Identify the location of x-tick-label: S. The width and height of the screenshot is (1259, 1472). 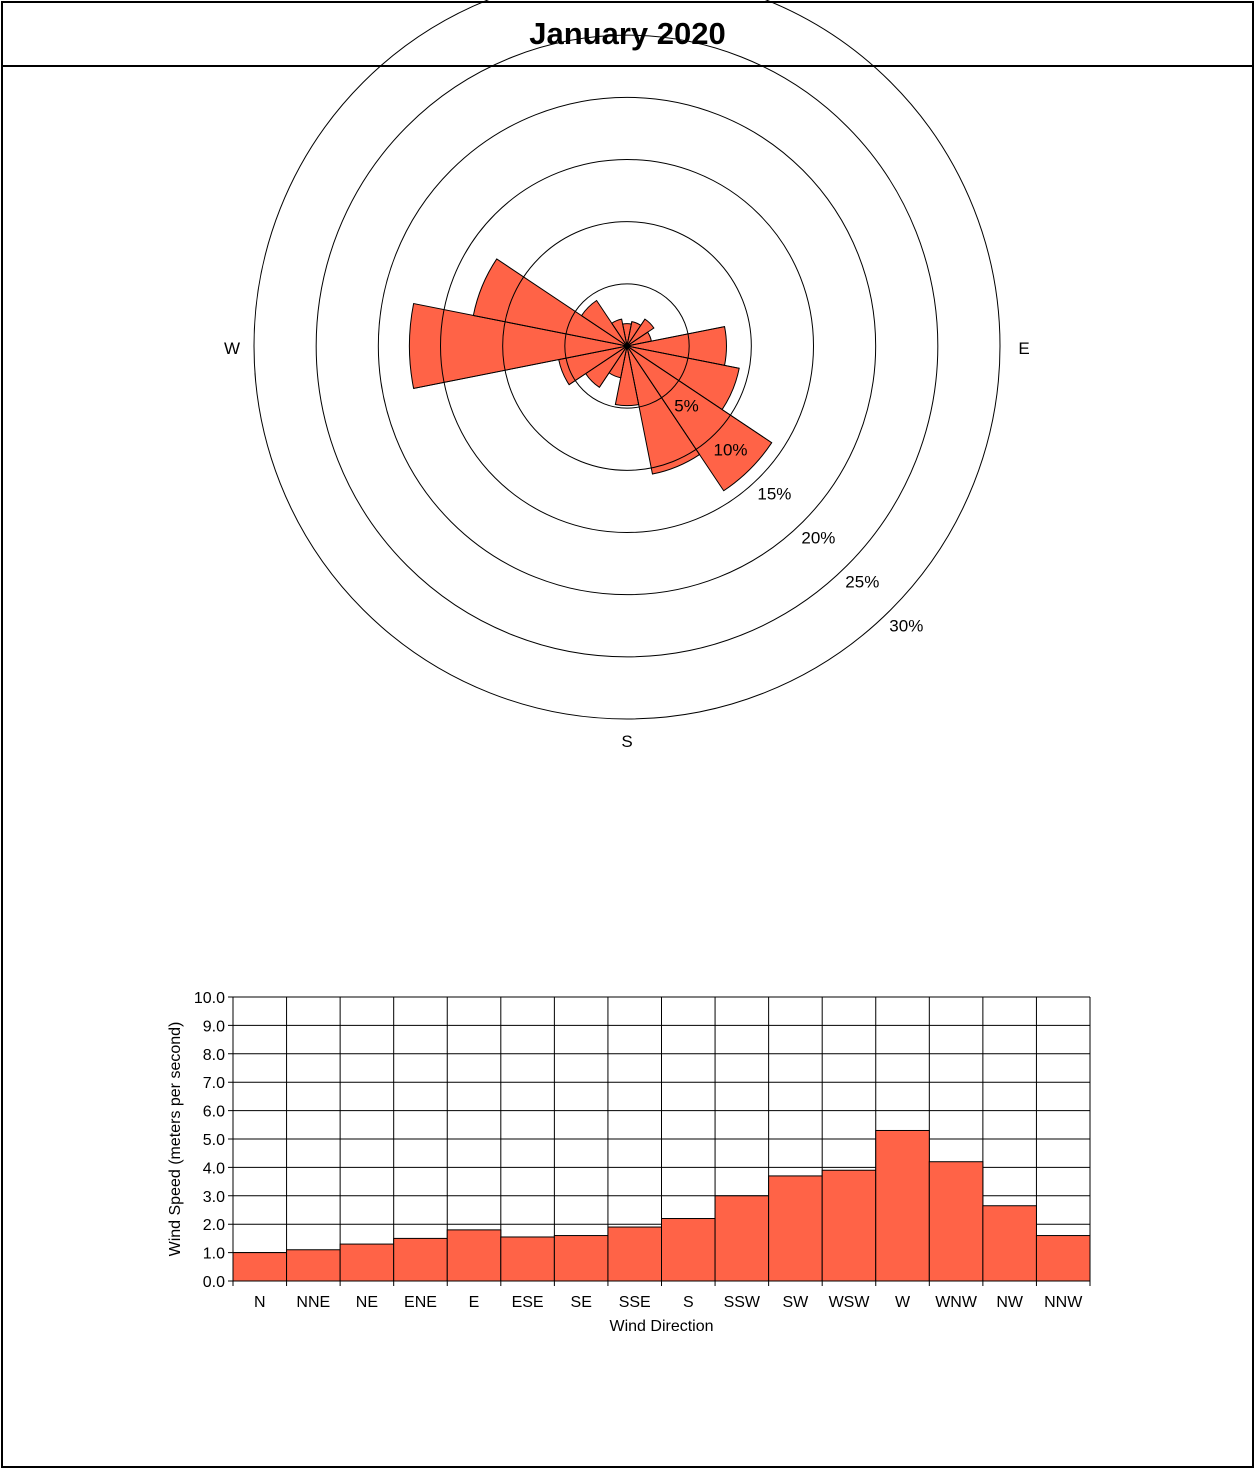
(688, 1302).